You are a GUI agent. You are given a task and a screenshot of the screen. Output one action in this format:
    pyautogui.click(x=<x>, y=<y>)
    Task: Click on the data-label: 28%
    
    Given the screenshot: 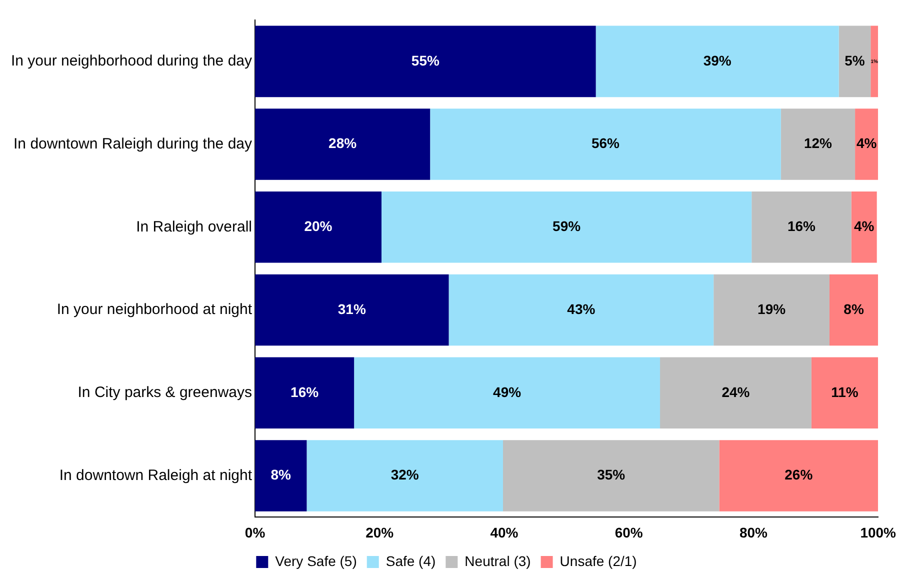 What is the action you would take?
    pyautogui.click(x=343, y=143)
    